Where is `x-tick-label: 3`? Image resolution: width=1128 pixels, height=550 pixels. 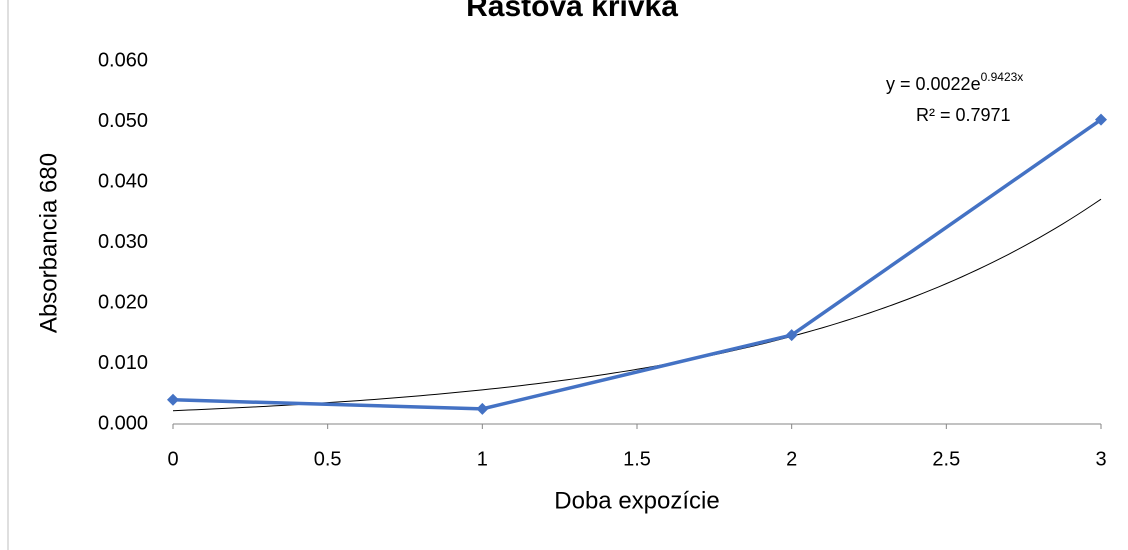
x-tick-label: 3 is located at coordinates (1100, 459).